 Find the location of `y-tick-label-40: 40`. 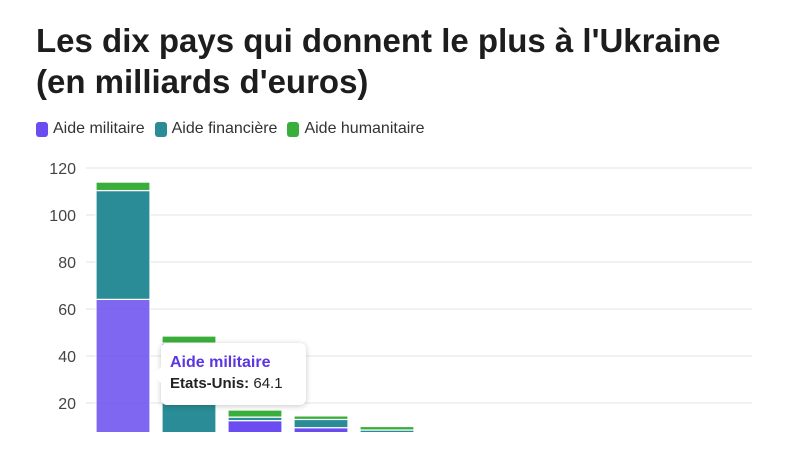

y-tick-label-40: 40 is located at coordinates (67, 357).